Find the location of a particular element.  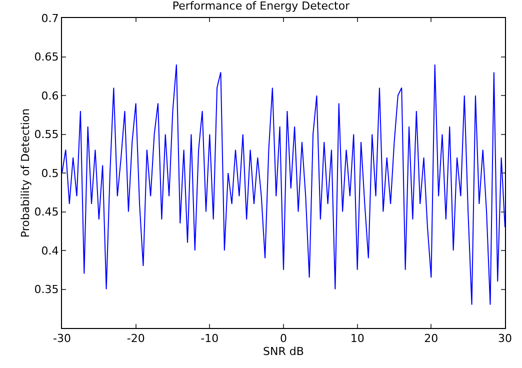

y-tick-label: 0.4 is located at coordinates (50, 251).